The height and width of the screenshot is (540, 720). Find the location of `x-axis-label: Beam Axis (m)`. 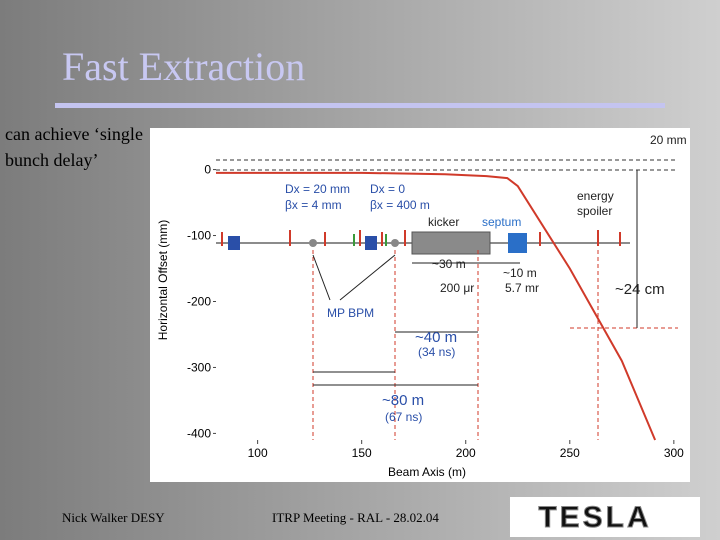

x-axis-label: Beam Axis (m) is located at coordinates (427, 472).